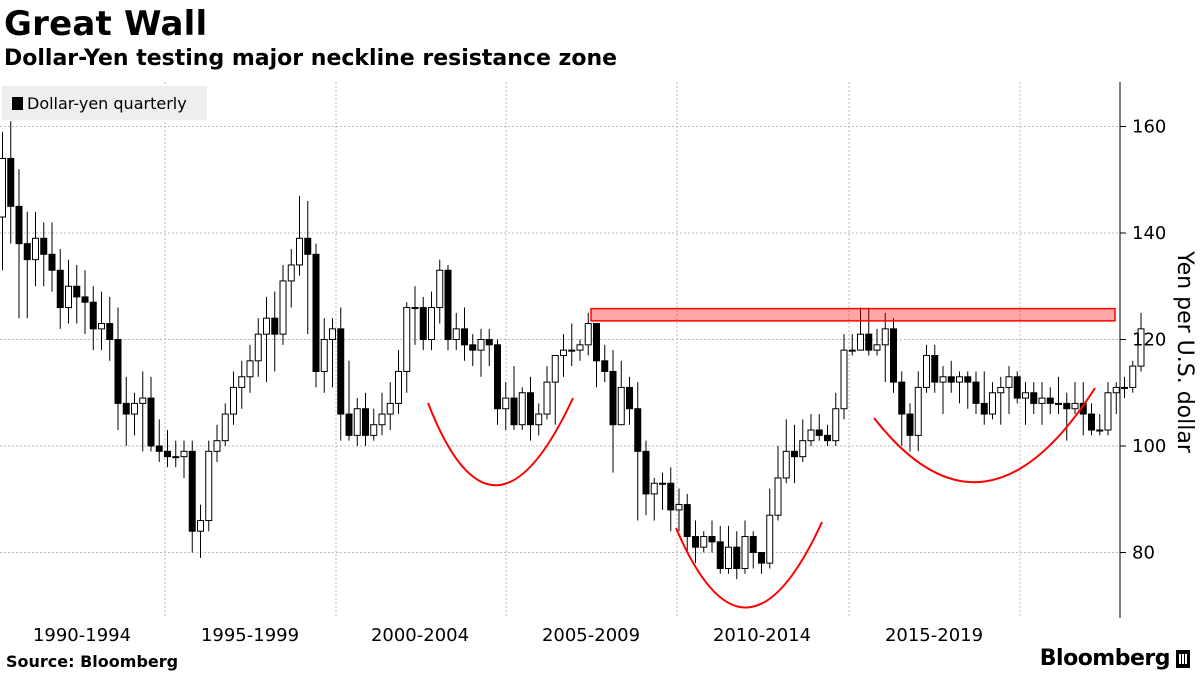 The height and width of the screenshot is (675, 1200). Describe the element at coordinates (250, 635) in the screenshot. I see `x-tick-label: 1995-1999` at that location.